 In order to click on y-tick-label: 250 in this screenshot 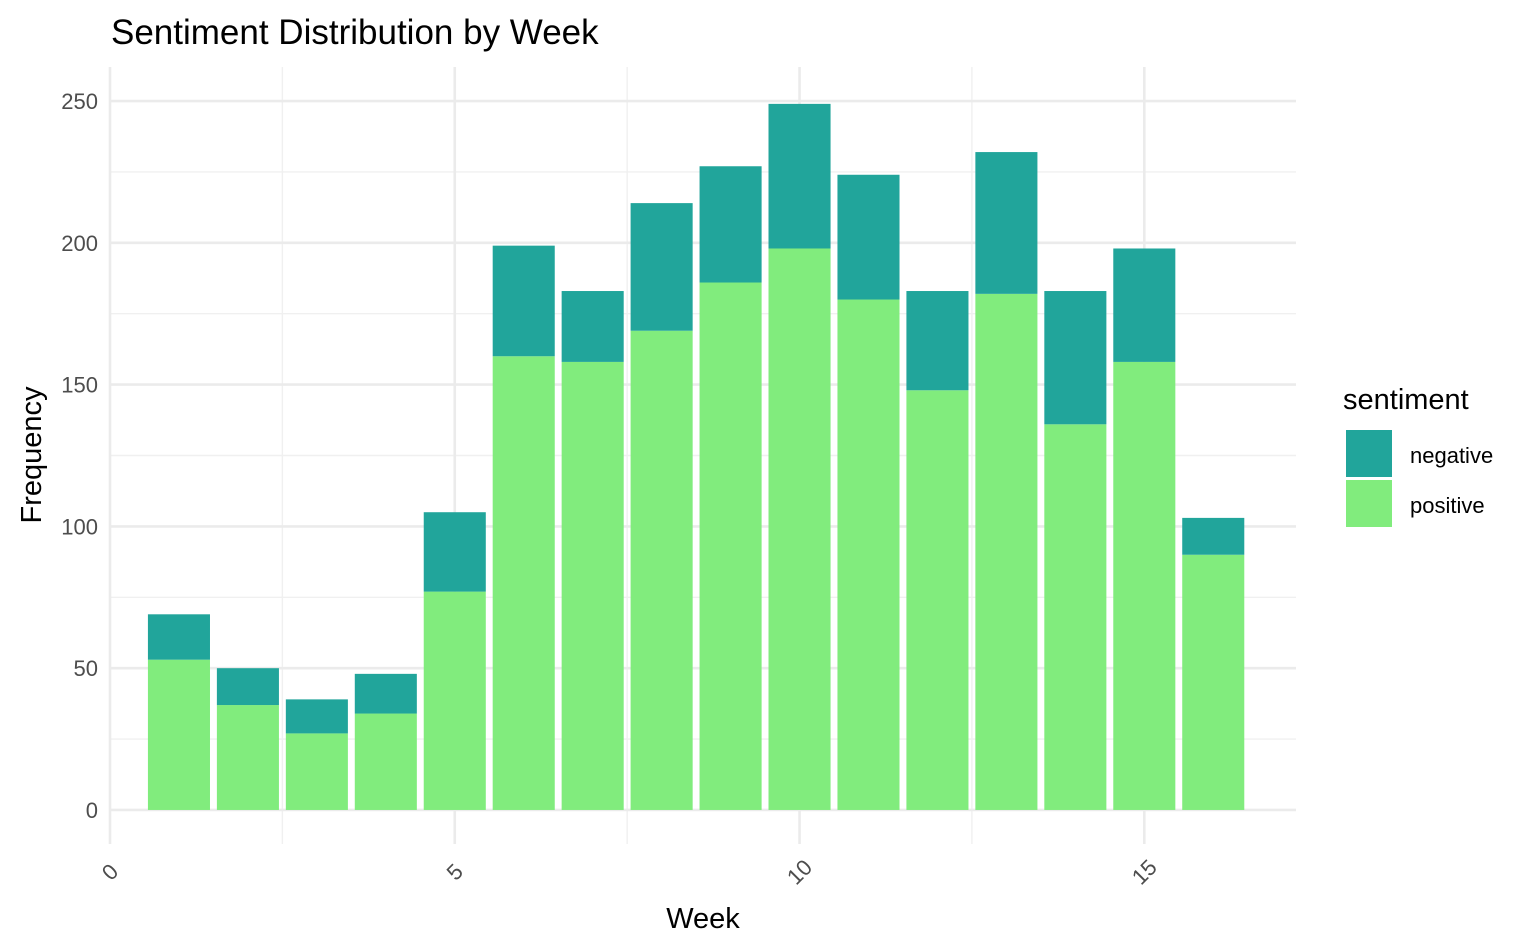, I will do `click(79, 101)`.